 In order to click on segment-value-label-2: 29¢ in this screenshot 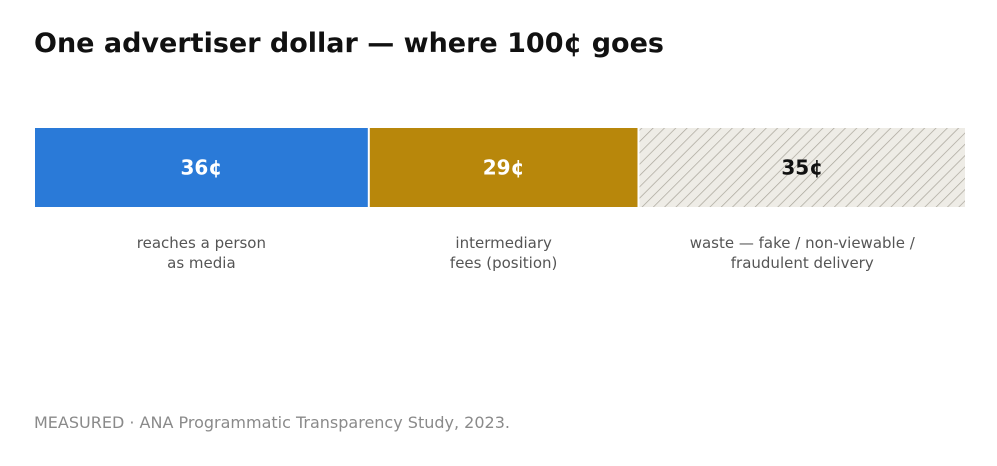, I will do `click(504, 168)`.